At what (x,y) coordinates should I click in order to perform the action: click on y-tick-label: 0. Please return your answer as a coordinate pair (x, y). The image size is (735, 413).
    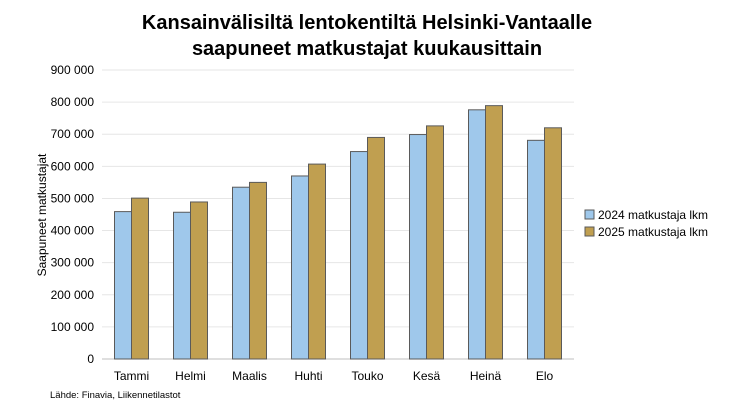
    Looking at the image, I should click on (90, 359).